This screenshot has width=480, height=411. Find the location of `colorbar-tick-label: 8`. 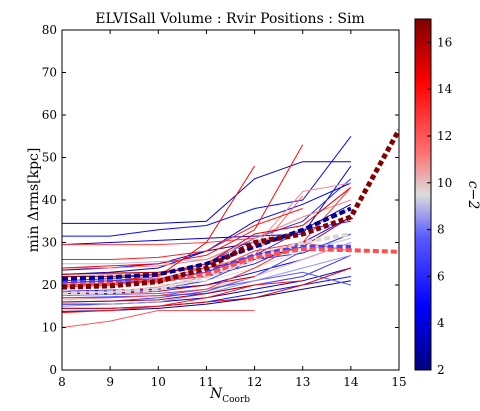

colorbar-tick-label: 8 is located at coordinates (441, 230).